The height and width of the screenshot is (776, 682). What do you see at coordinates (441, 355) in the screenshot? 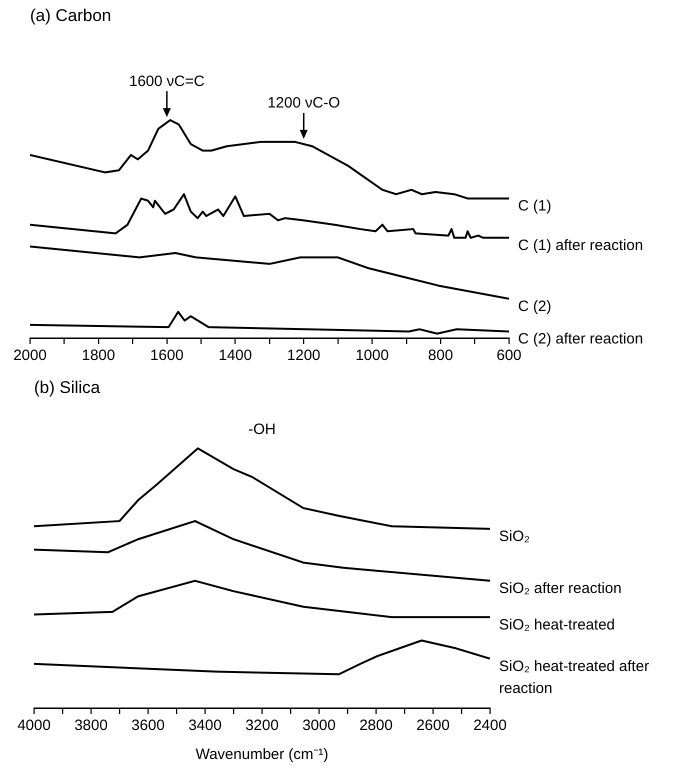
I see `x-tick-label: 800` at bounding box center [441, 355].